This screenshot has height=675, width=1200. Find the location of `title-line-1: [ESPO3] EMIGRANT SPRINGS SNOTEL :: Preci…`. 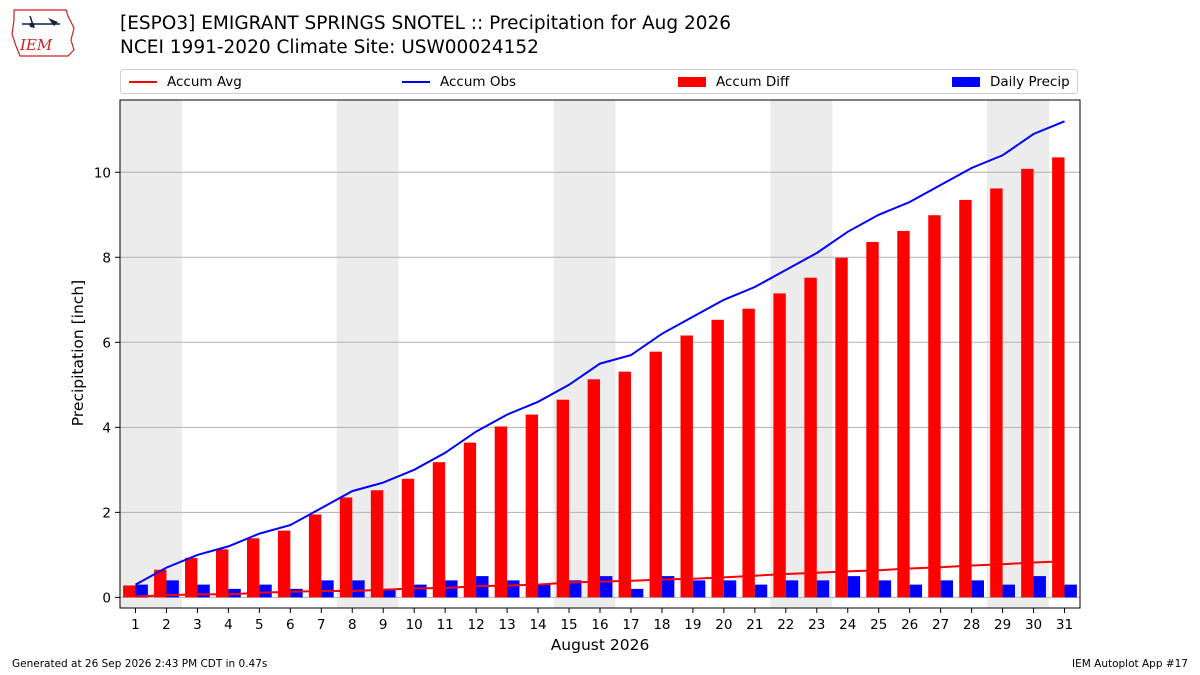

title-line-1: [ESPO3] EMIGRANT SPRINGS SNOTEL :: Preci… is located at coordinates (426, 23).